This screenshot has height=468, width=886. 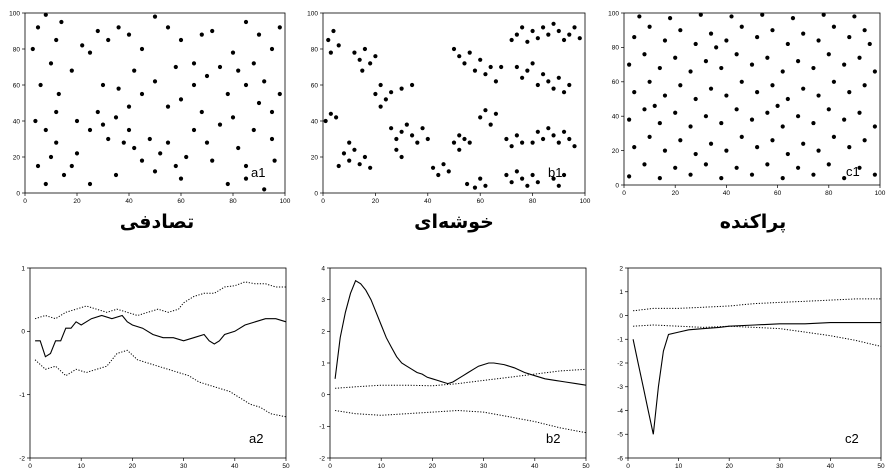 What do you see at coordinates (621, 316) in the screenshot?
I see `y-tick-label: 0` at bounding box center [621, 316].